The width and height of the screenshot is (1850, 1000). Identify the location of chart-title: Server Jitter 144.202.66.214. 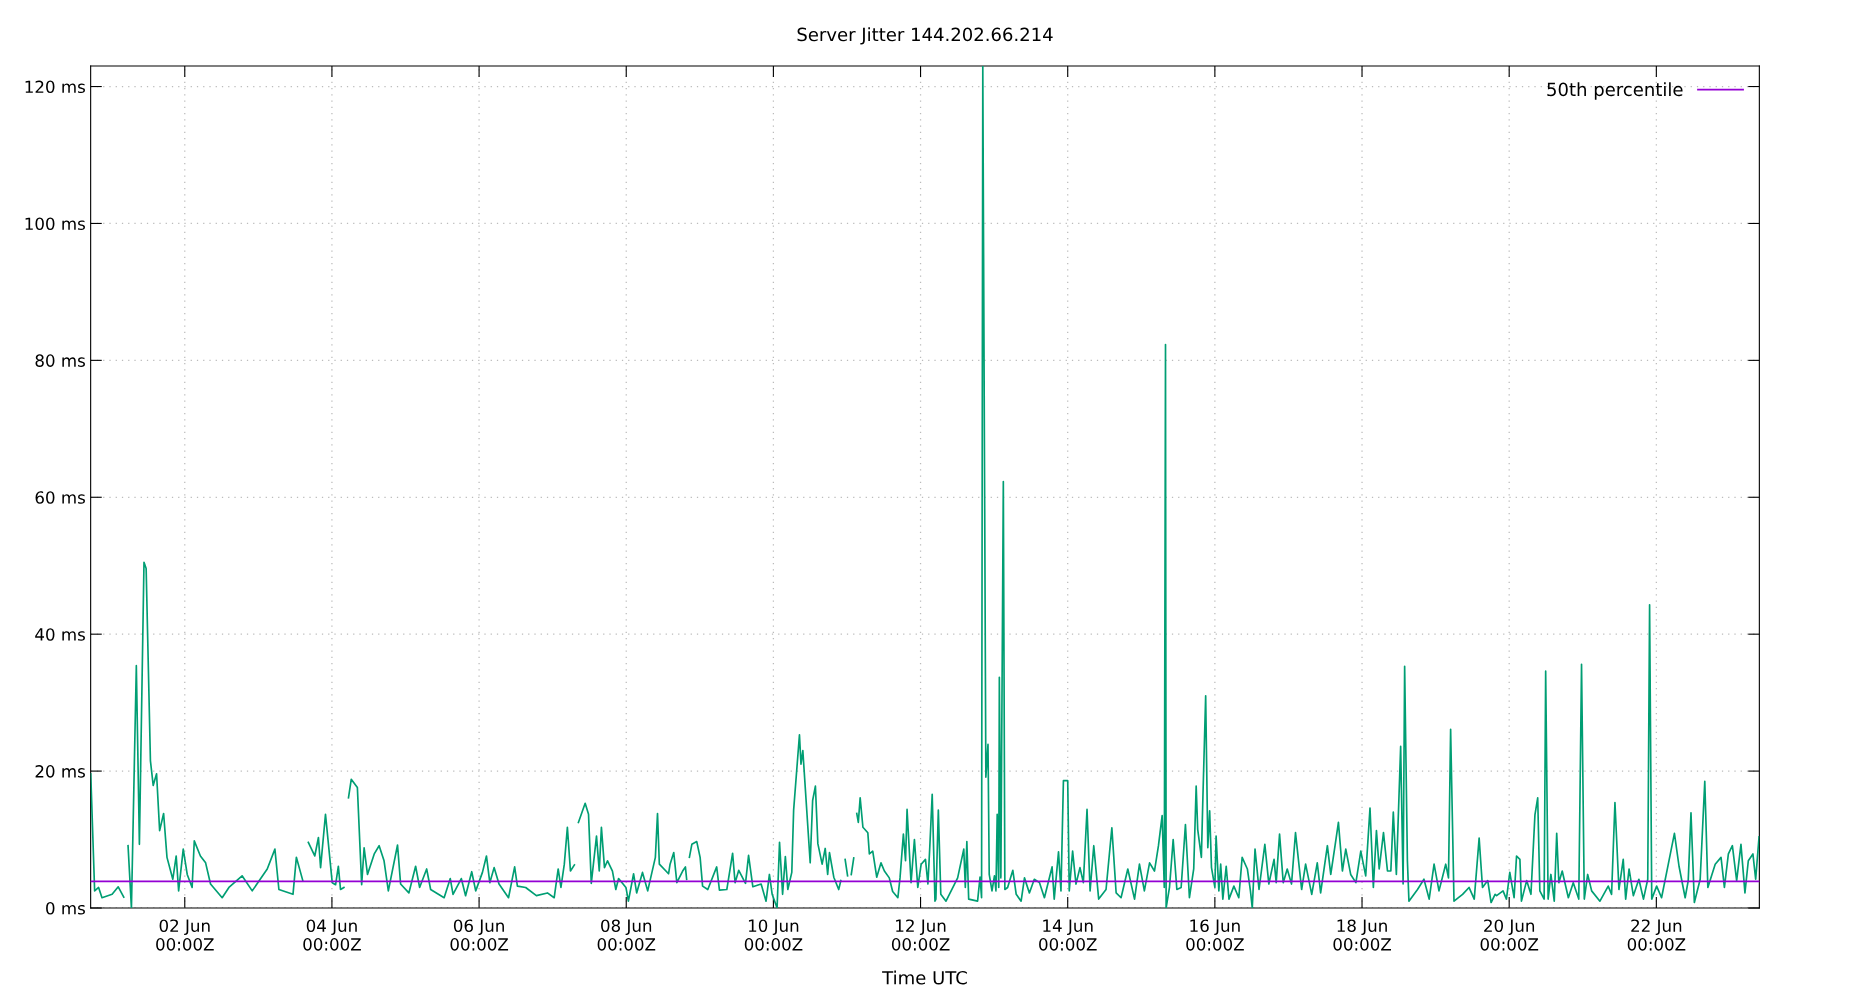
(925, 36).